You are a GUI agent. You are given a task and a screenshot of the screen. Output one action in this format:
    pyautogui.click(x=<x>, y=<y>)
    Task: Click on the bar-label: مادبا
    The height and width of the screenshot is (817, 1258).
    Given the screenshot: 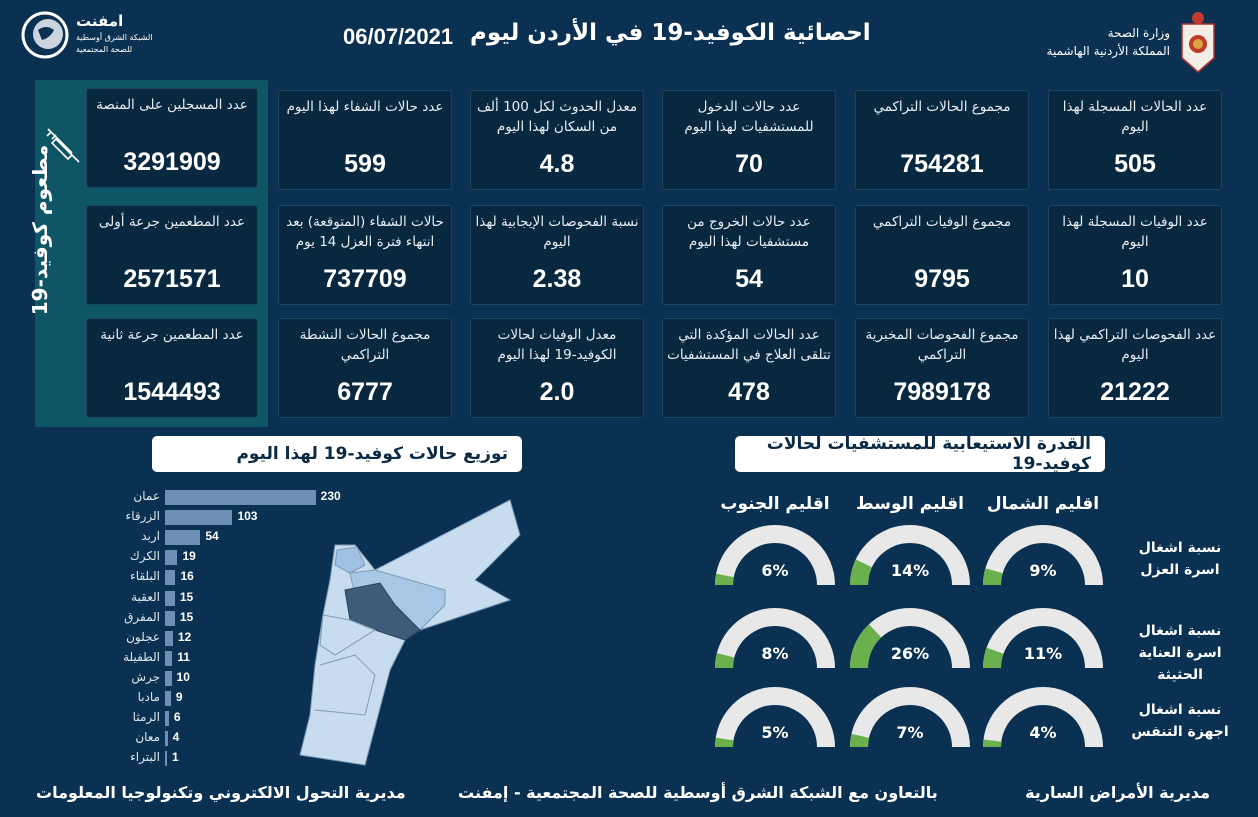 What is the action you would take?
    pyautogui.click(x=148, y=697)
    